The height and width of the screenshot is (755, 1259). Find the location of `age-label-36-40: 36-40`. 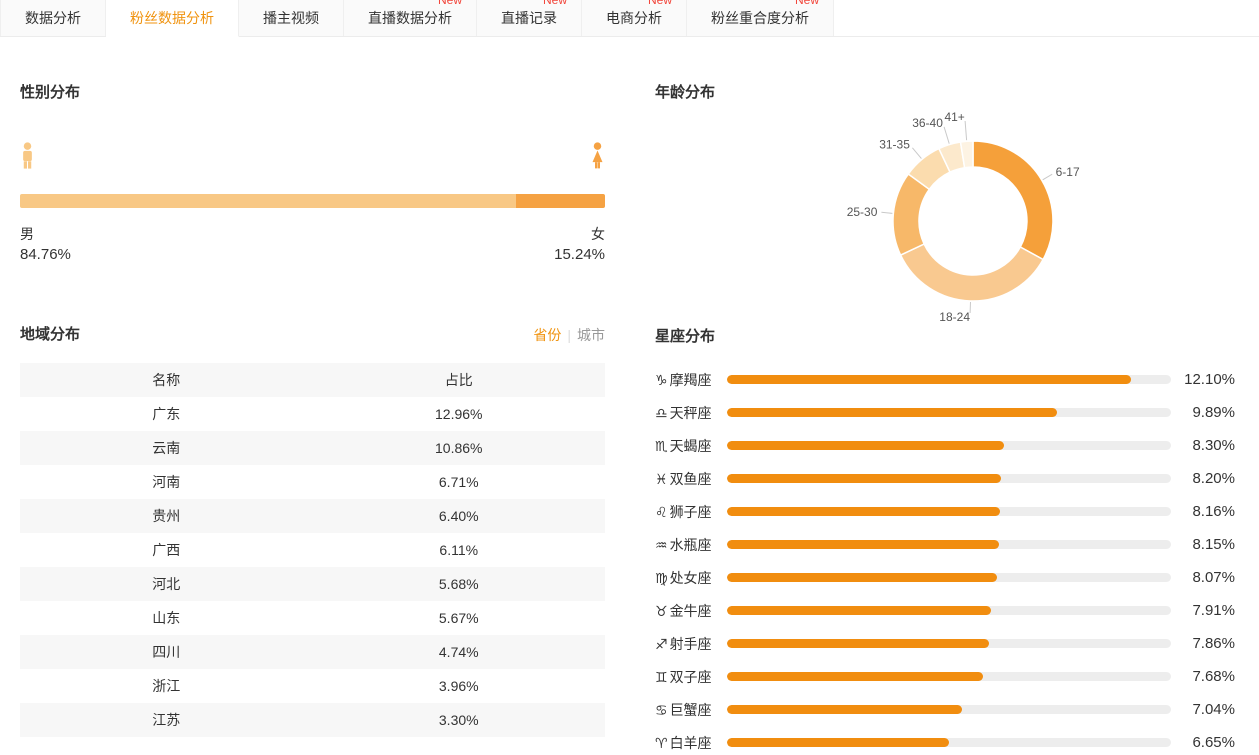

age-label-36-40: 36-40 is located at coordinates (927, 123).